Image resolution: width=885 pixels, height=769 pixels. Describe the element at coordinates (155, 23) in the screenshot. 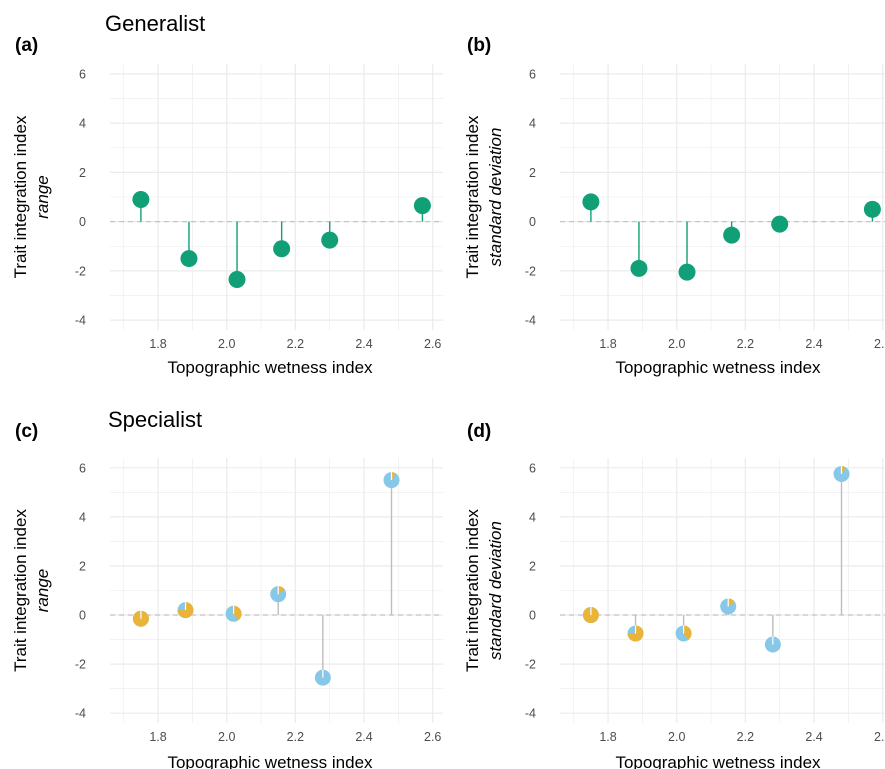

I see `group-title-generalist: Generalist` at that location.